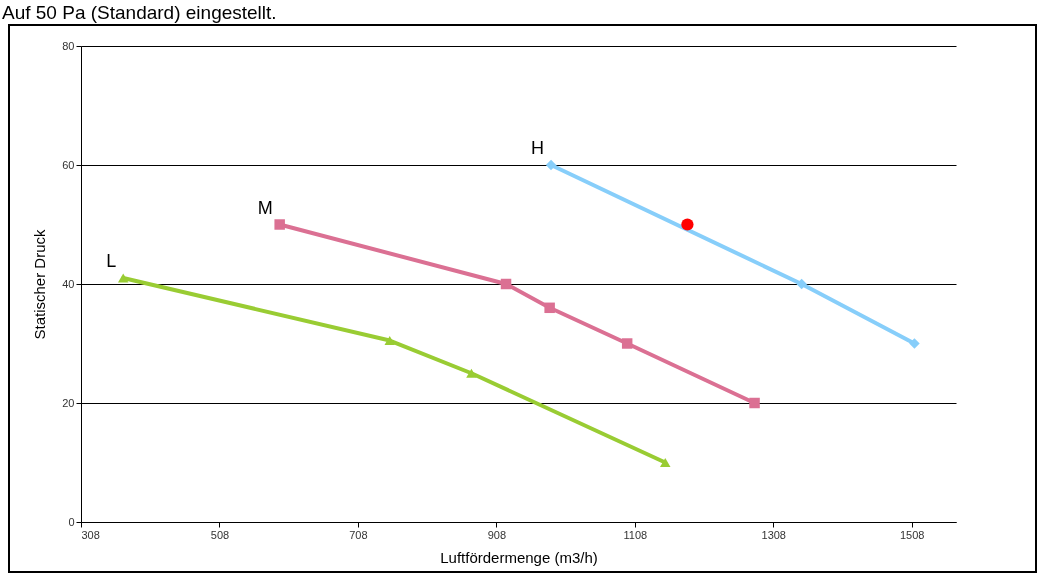 The height and width of the screenshot is (583, 1041). Describe the element at coordinates (538, 148) in the screenshot. I see `series-label: H` at that location.